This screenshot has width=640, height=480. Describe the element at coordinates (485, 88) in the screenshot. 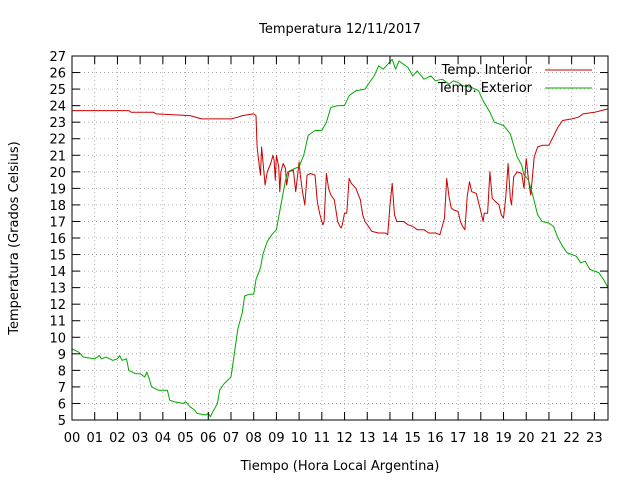

I see `legend-label-exterior: Temp. Exterior` at that location.